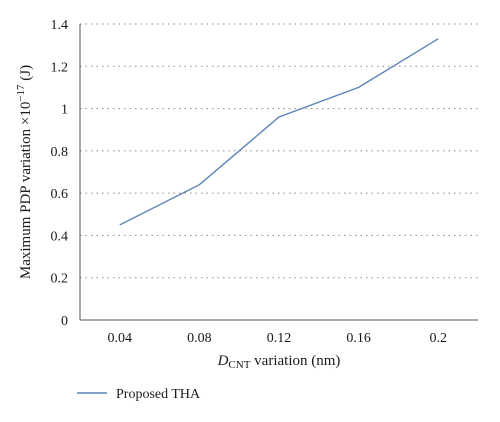  I want to click on x-axis-title: DCNT variation (nm), so click(279, 362).